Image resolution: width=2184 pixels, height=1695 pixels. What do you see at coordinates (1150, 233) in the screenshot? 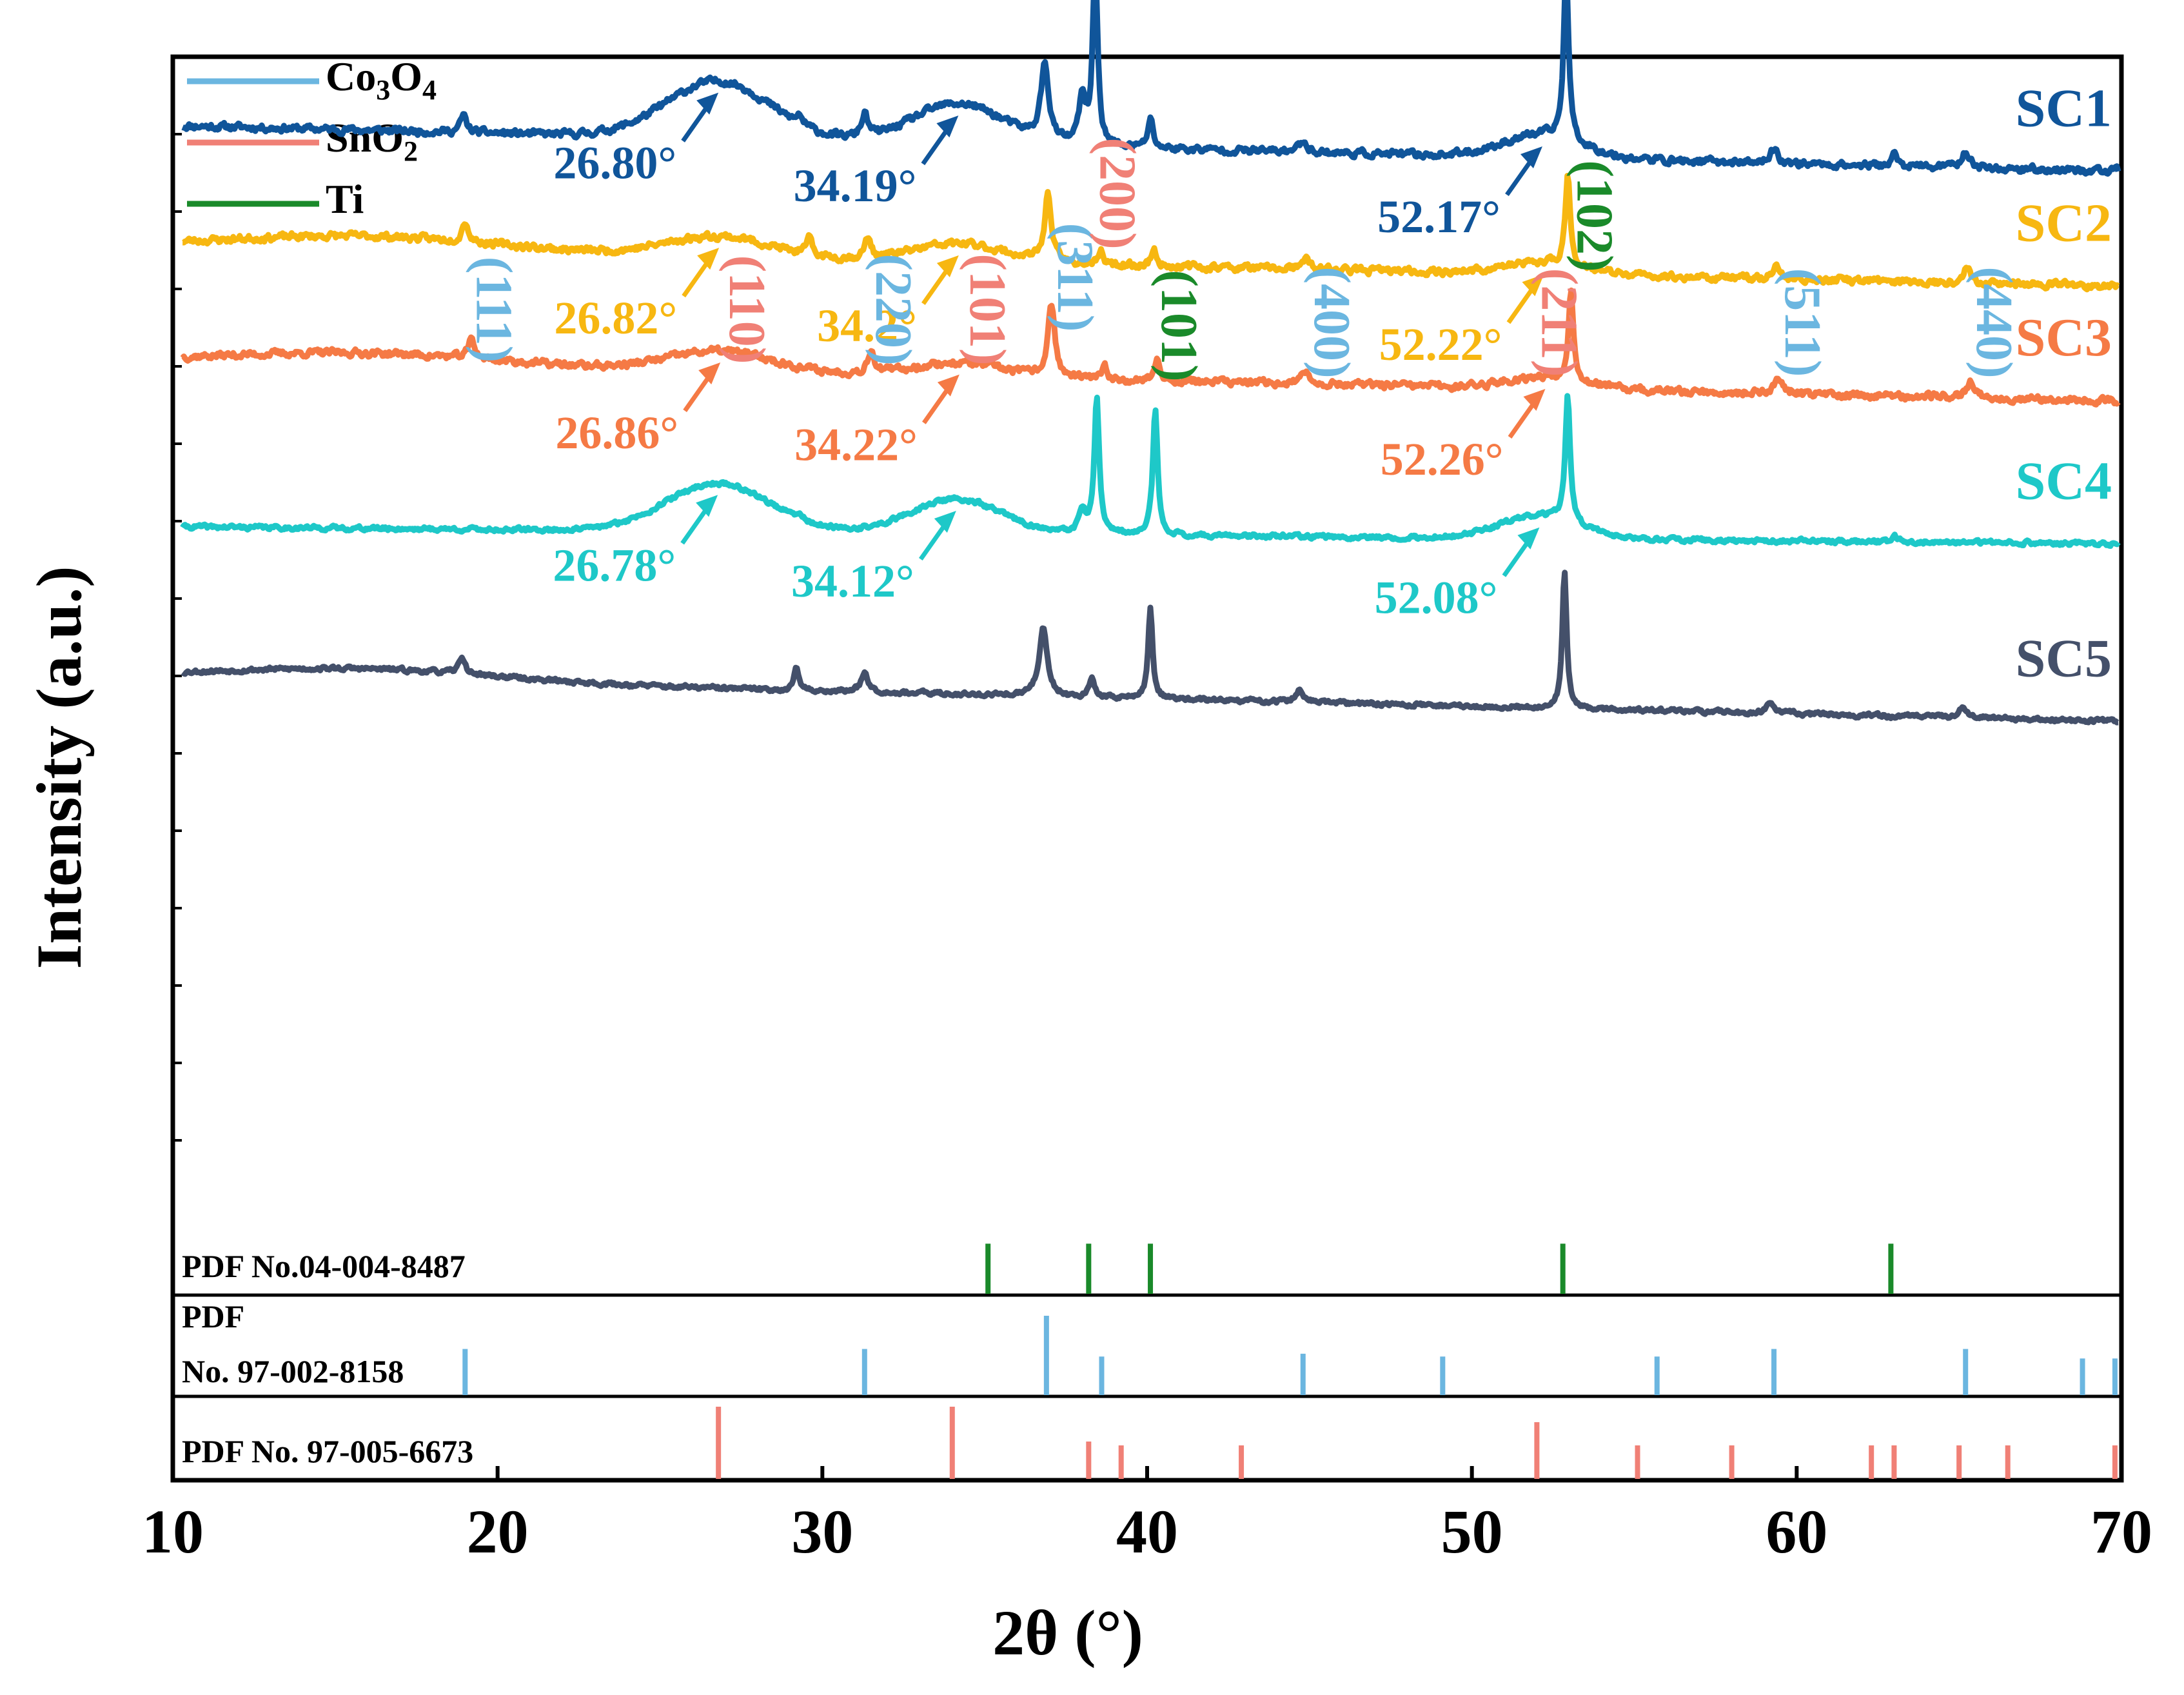
I see `series-line-sc2` at bounding box center [1150, 233].